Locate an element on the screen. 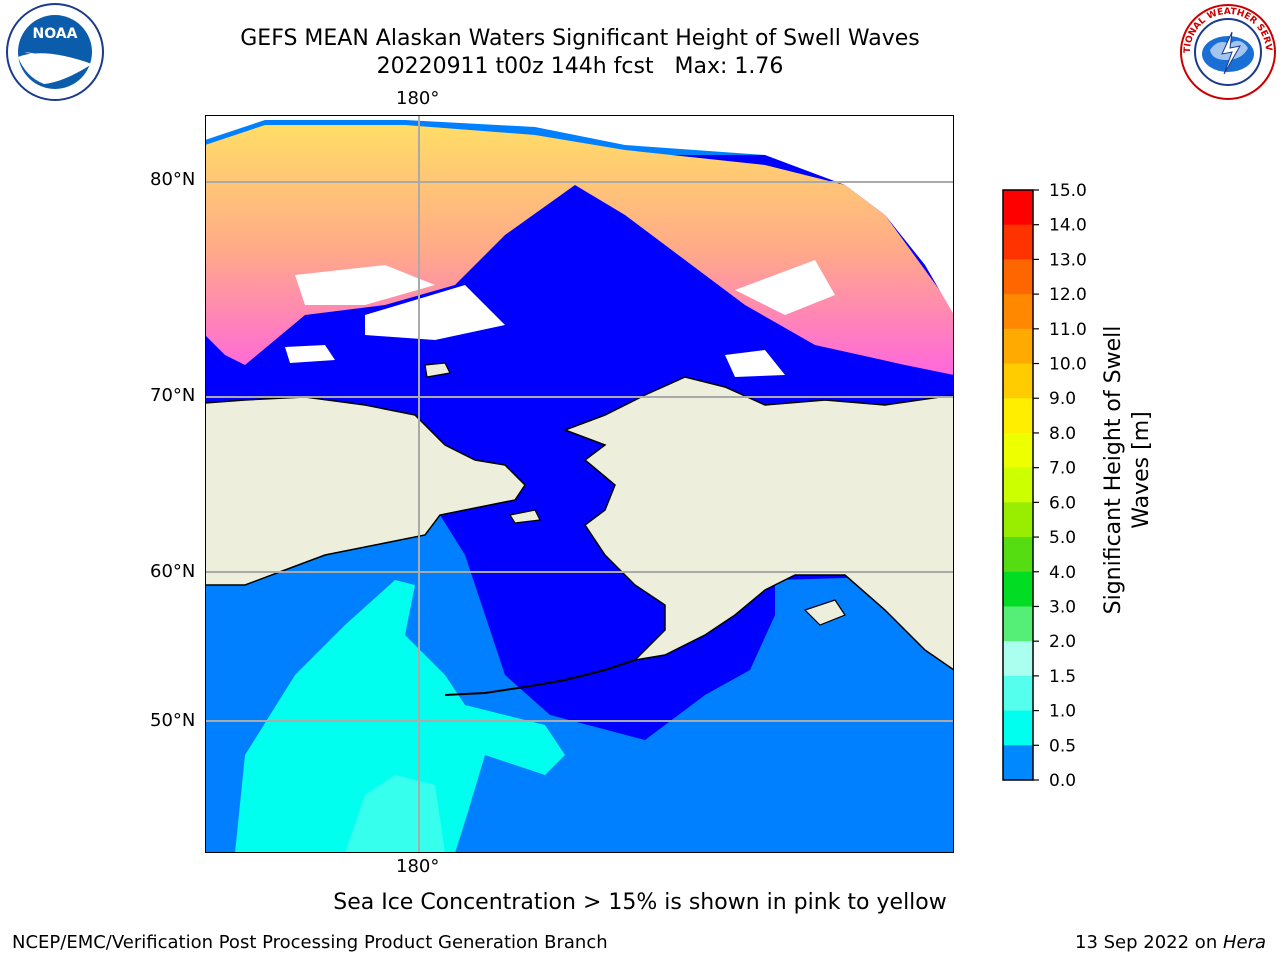 The width and height of the screenshot is (1280, 960). colorbar-tick-label: 7.0 is located at coordinates (1062, 469).